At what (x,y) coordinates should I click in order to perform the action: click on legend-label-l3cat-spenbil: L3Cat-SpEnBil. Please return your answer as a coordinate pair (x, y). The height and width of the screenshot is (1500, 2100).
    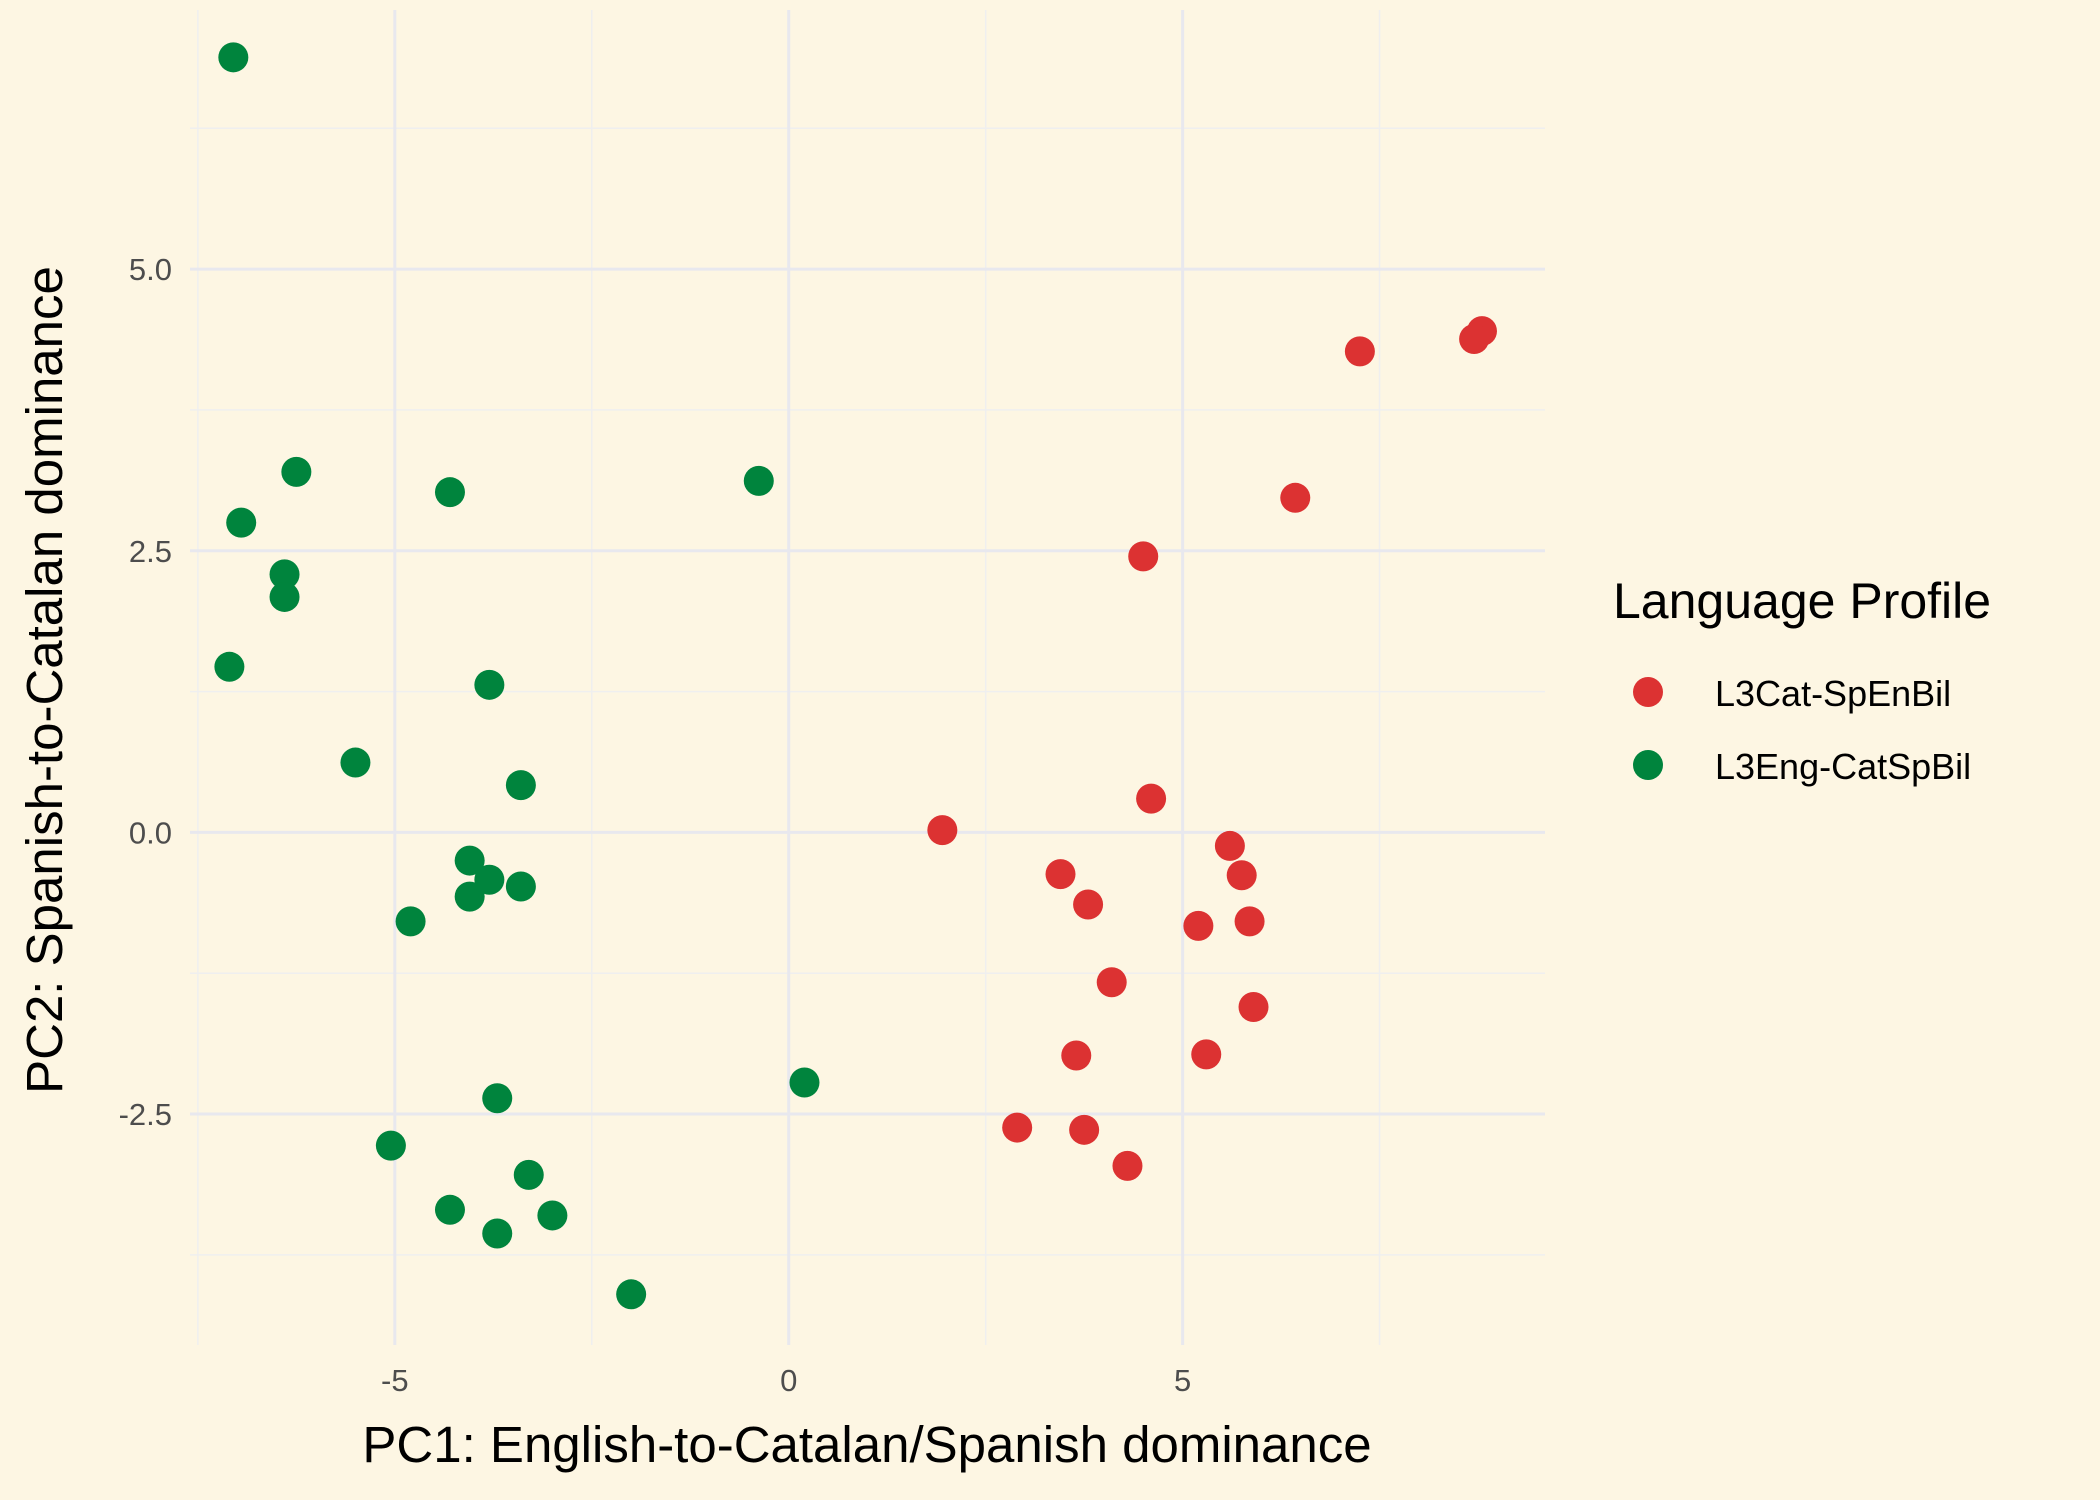
    Looking at the image, I should click on (1833, 693).